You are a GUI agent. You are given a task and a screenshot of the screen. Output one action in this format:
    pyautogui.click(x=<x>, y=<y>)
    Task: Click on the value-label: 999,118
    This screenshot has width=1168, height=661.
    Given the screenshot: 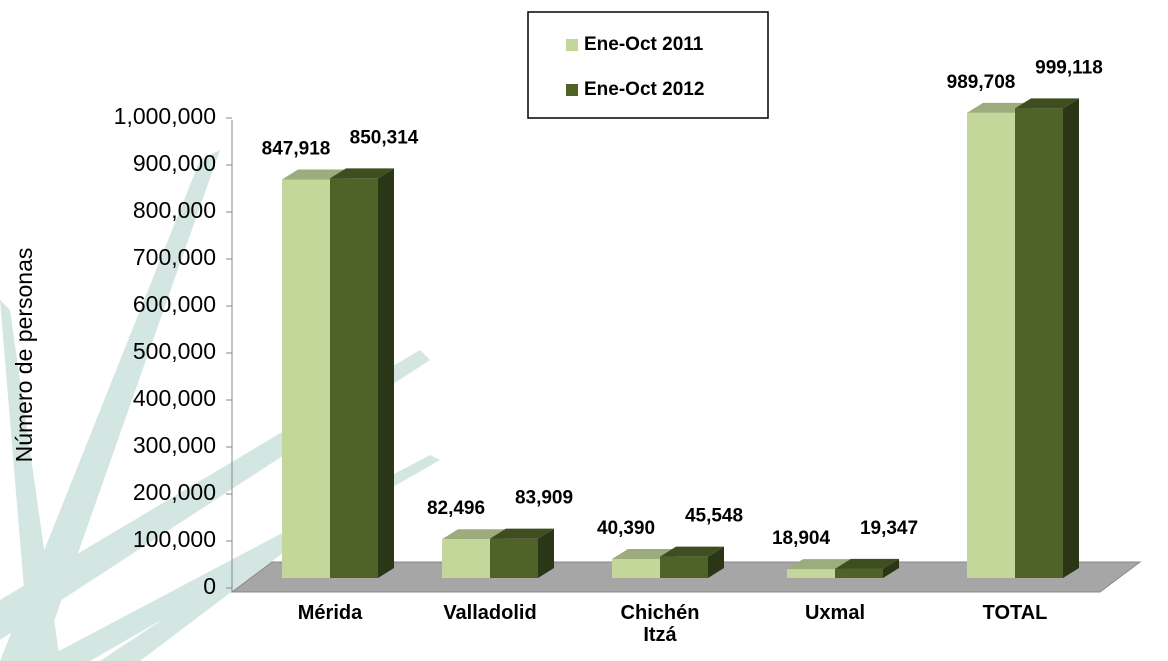 What is the action you would take?
    pyautogui.click(x=1069, y=67)
    